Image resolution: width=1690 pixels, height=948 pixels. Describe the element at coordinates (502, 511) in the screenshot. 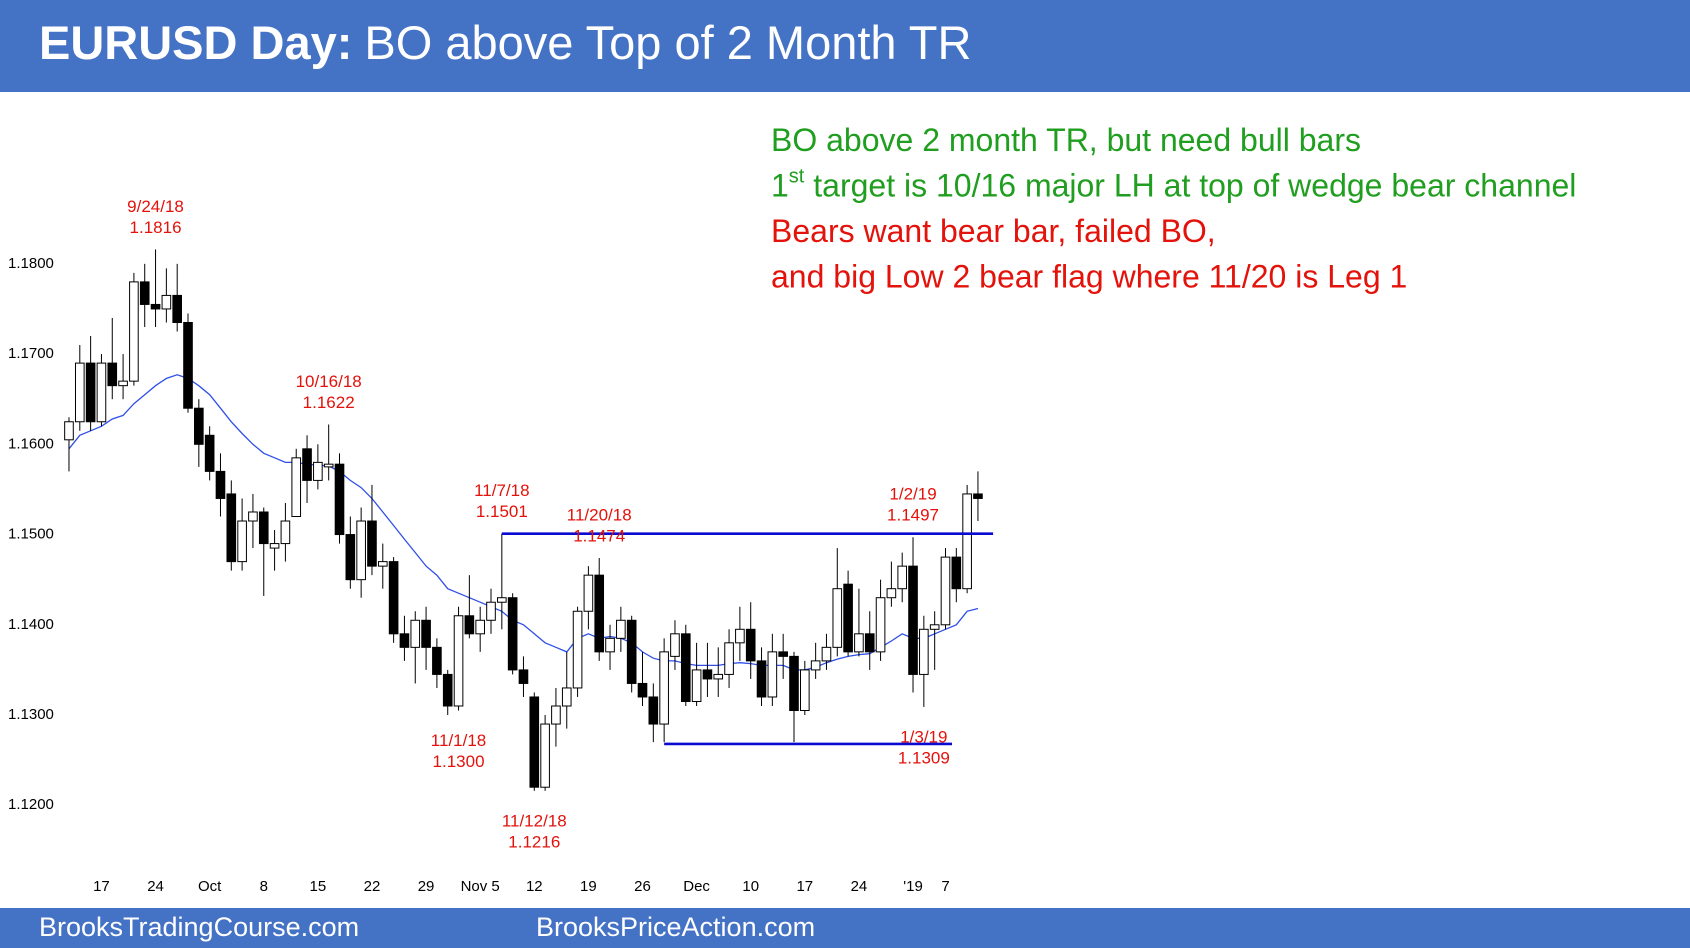

I see `annotation-price: 1.1501` at that location.